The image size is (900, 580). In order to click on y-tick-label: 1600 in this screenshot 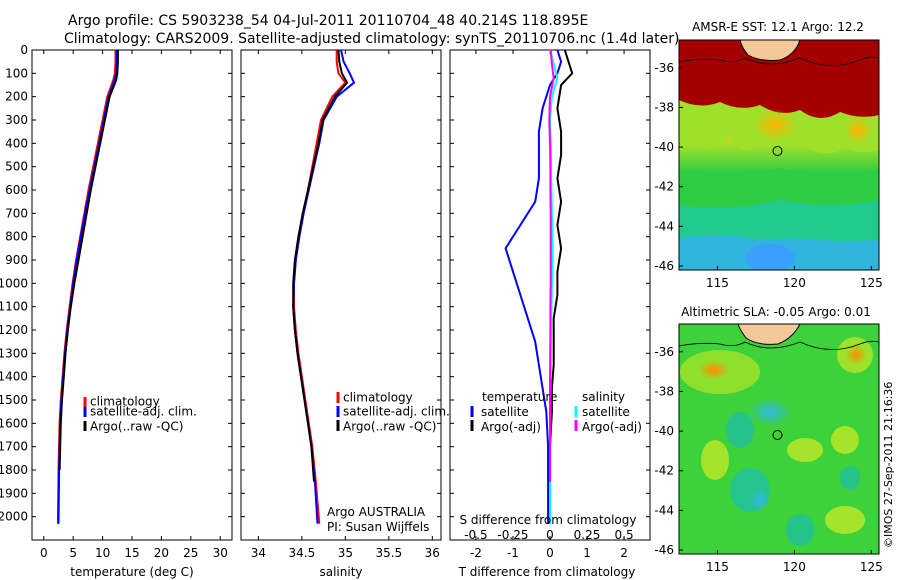, I will do `click(14, 423)`.